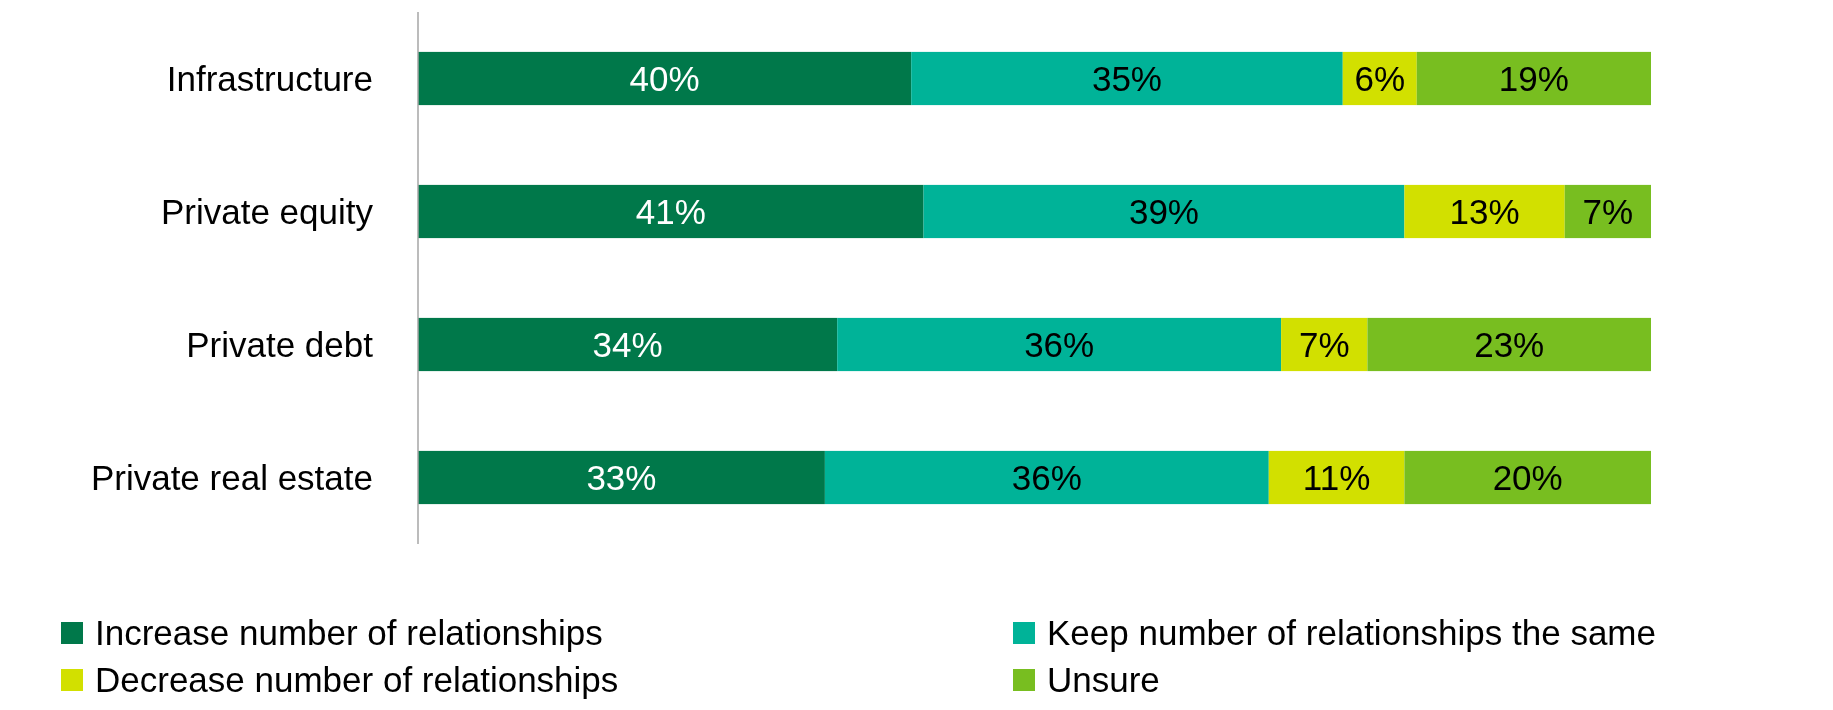 The width and height of the screenshot is (1833, 710). Describe the element at coordinates (349, 633) in the screenshot. I see `legend-label: Increase number of relationships` at that location.